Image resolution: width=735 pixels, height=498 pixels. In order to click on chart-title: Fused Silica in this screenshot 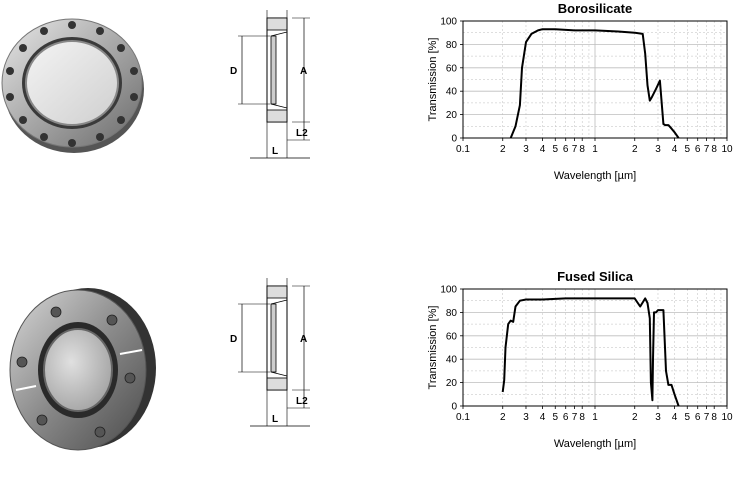, I will do `click(595, 276)`.